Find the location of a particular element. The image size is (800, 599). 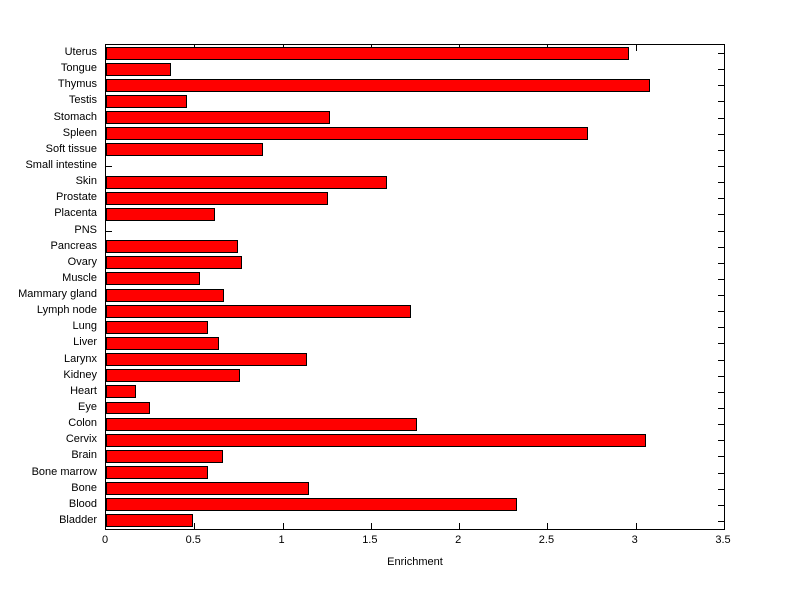

x-tick-label: 2 is located at coordinates (458, 540).